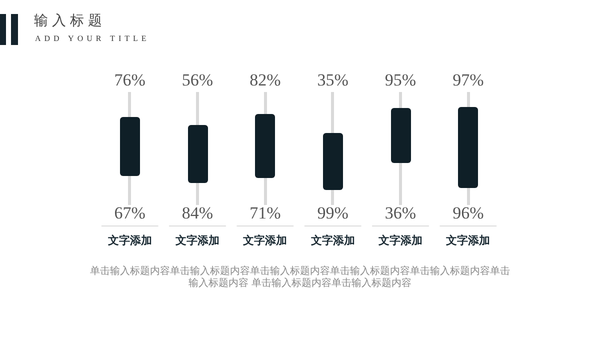  Describe the element at coordinates (265, 80) in the screenshot. I see `data-label: 82%` at that location.